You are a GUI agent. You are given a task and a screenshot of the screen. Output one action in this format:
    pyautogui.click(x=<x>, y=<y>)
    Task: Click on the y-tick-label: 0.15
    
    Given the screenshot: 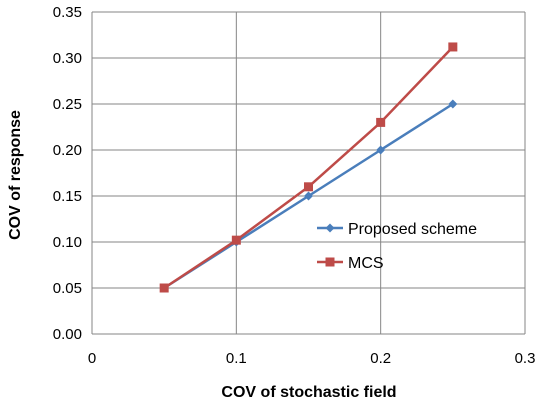 What is the action you would take?
    pyautogui.click(x=67, y=196)
    